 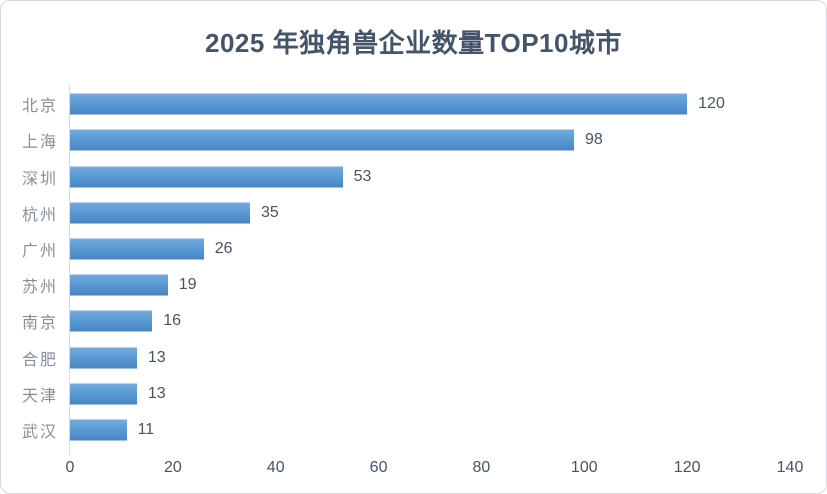 What do you see at coordinates (406, 176) in the screenshot?
I see `bar-row: 深圳 53` at bounding box center [406, 176].